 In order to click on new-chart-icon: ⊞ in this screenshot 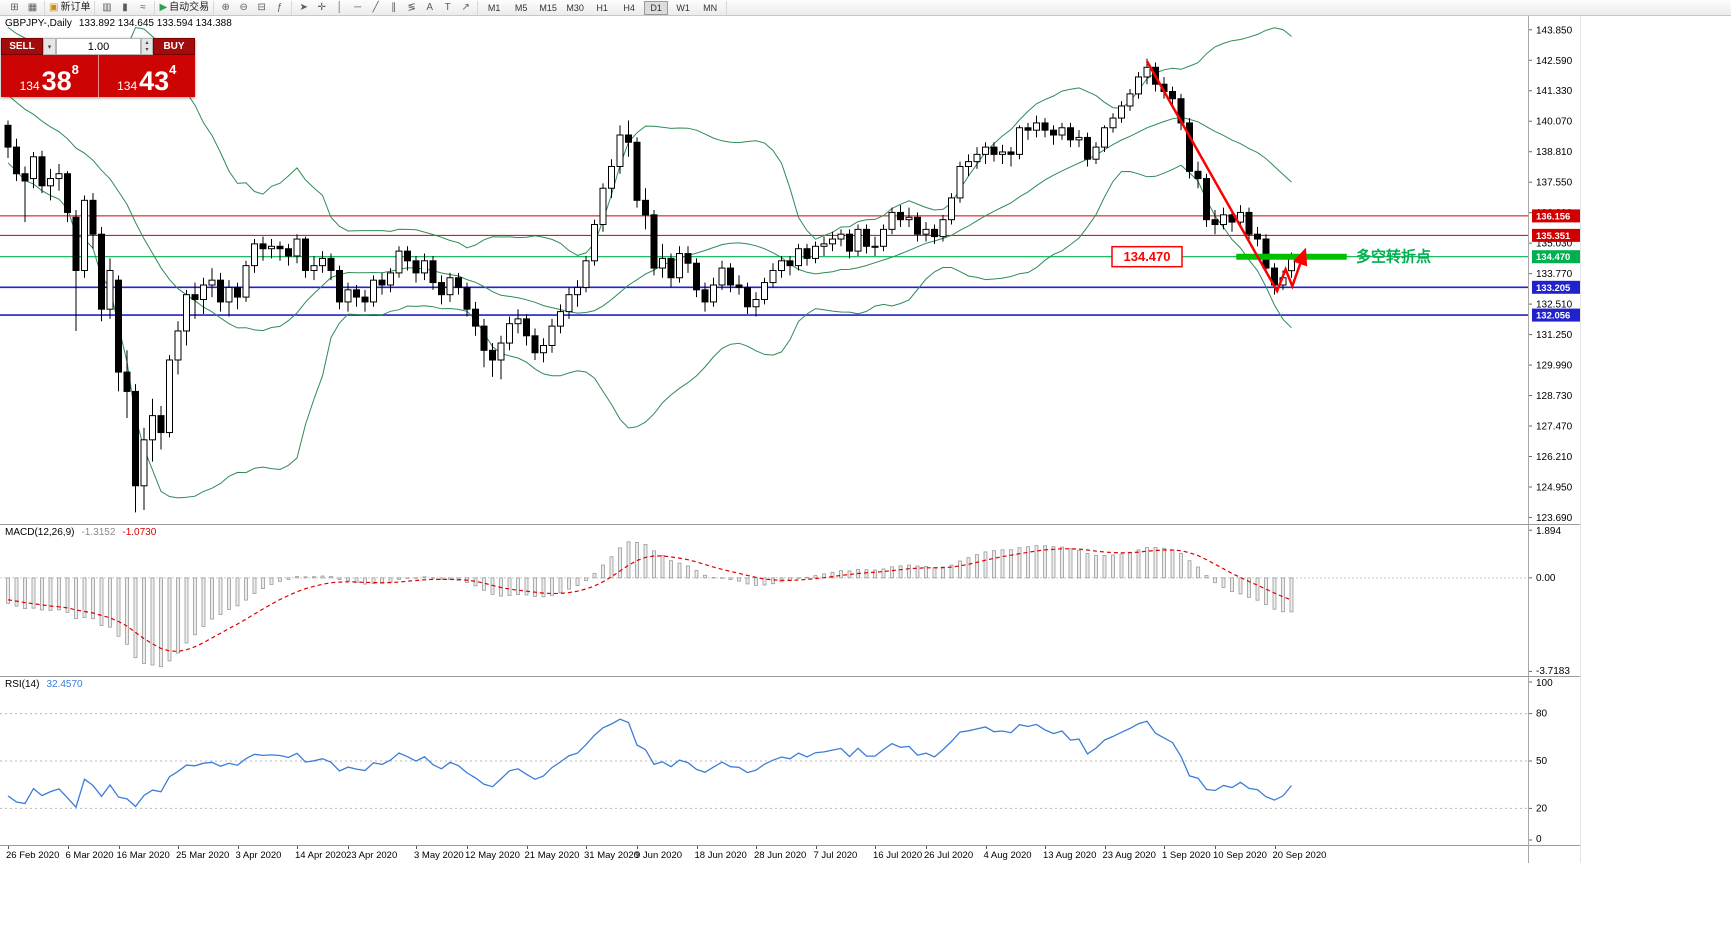, I will do `click(14, 7)`.